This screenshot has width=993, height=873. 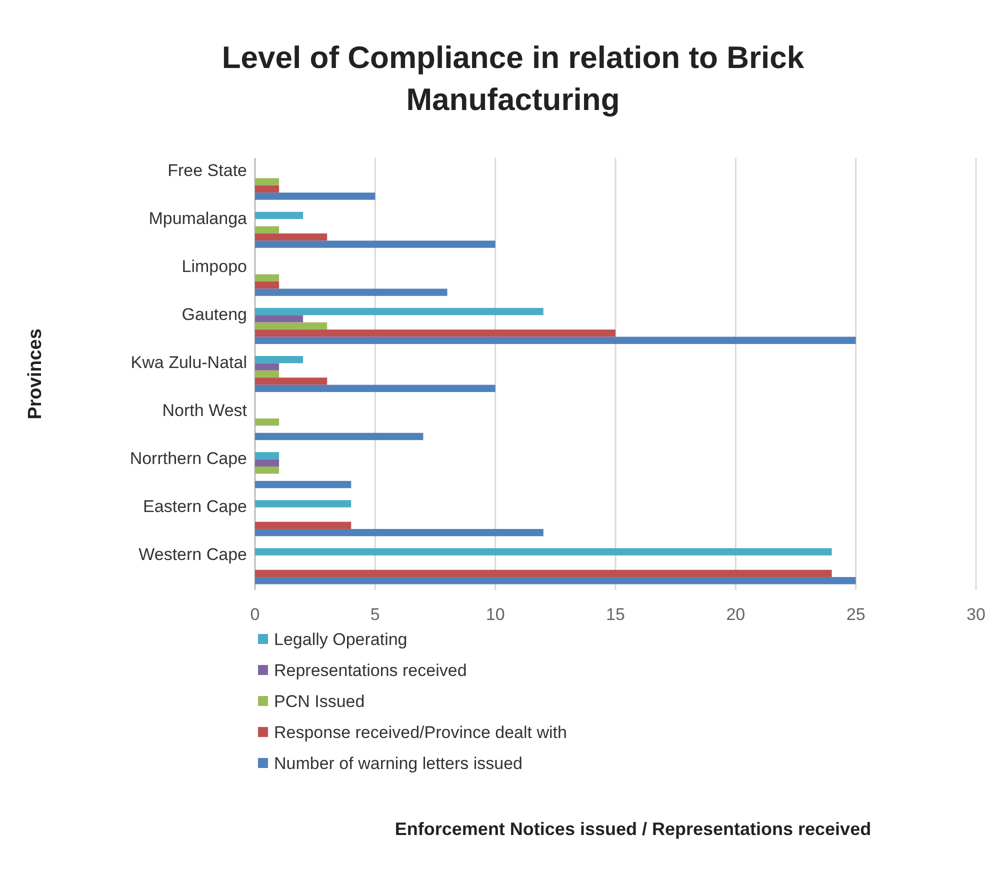 I want to click on legend-label: Legally Operating, so click(x=341, y=639).